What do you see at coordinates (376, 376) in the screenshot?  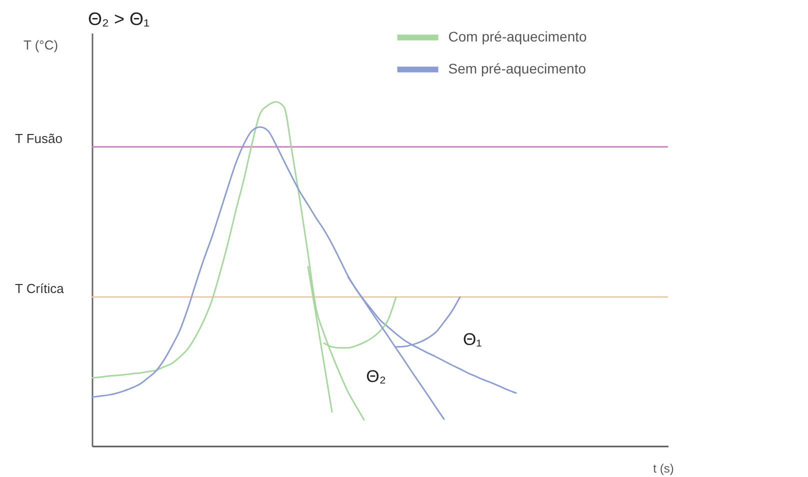 I see `annotation: Θ₂` at bounding box center [376, 376].